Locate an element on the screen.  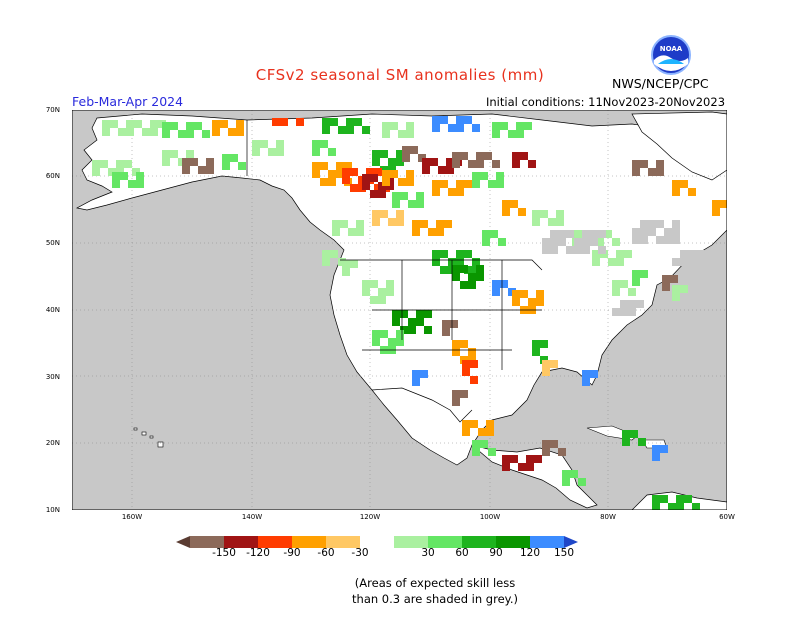
lat-label-40n: 40N is located at coordinates (52, 310).